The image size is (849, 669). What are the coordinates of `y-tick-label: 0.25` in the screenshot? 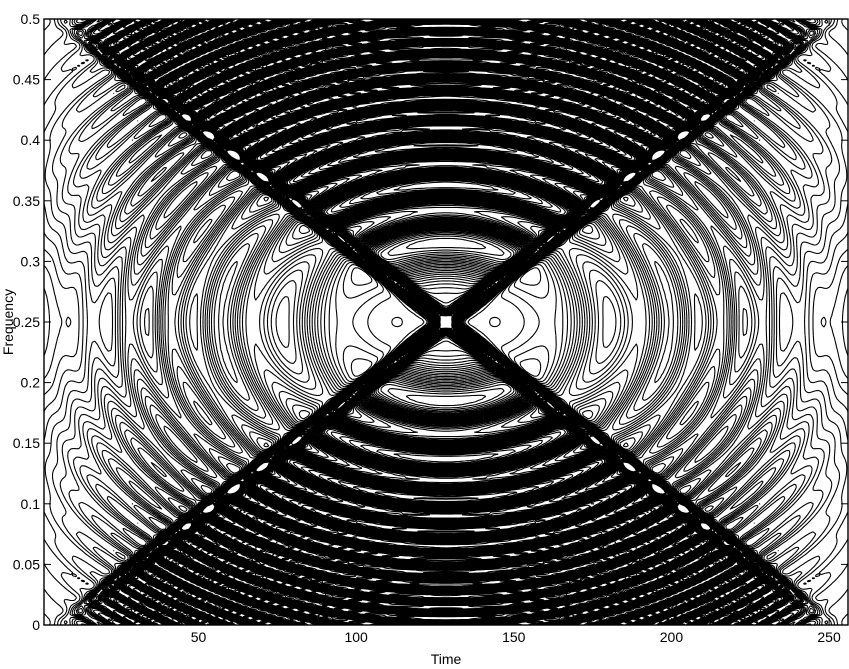 It's located at (26, 322).